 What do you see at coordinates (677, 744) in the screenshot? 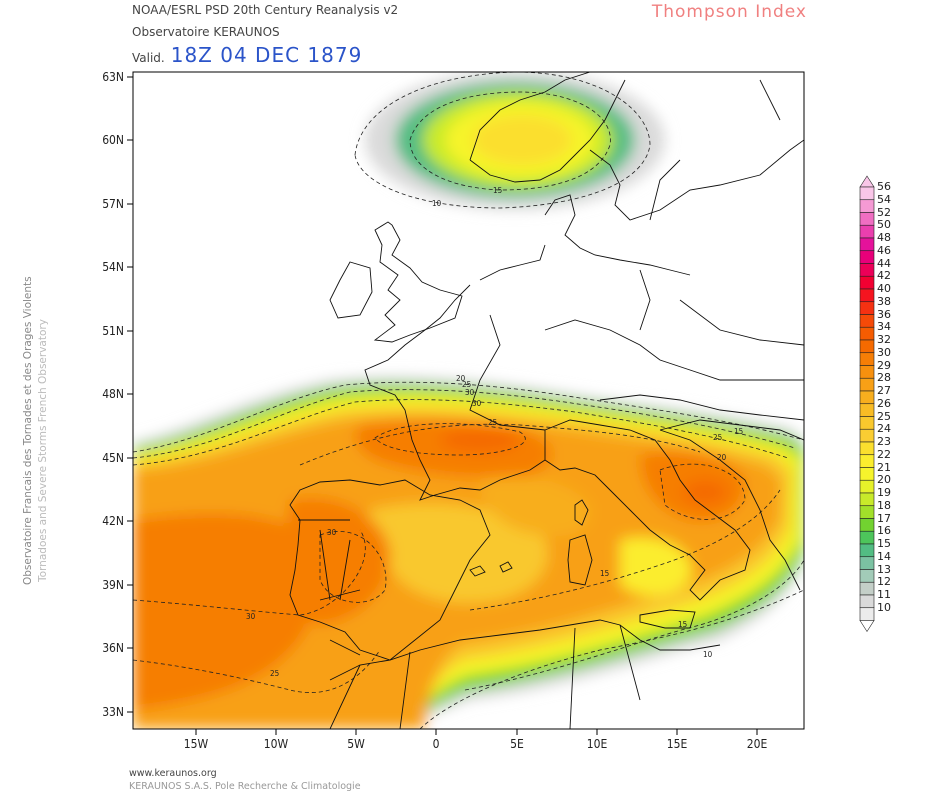
I see `lon-label: 15E` at bounding box center [677, 744].